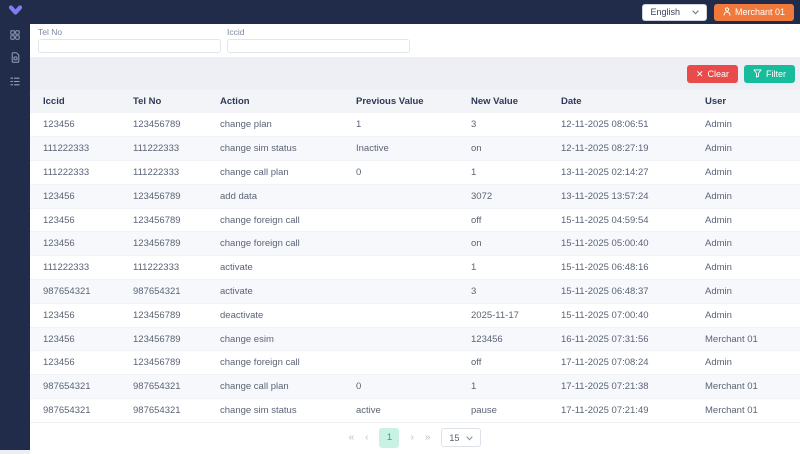 Image resolution: width=800 pixels, height=454 pixels. I want to click on table-cell: deactivate, so click(242, 315).